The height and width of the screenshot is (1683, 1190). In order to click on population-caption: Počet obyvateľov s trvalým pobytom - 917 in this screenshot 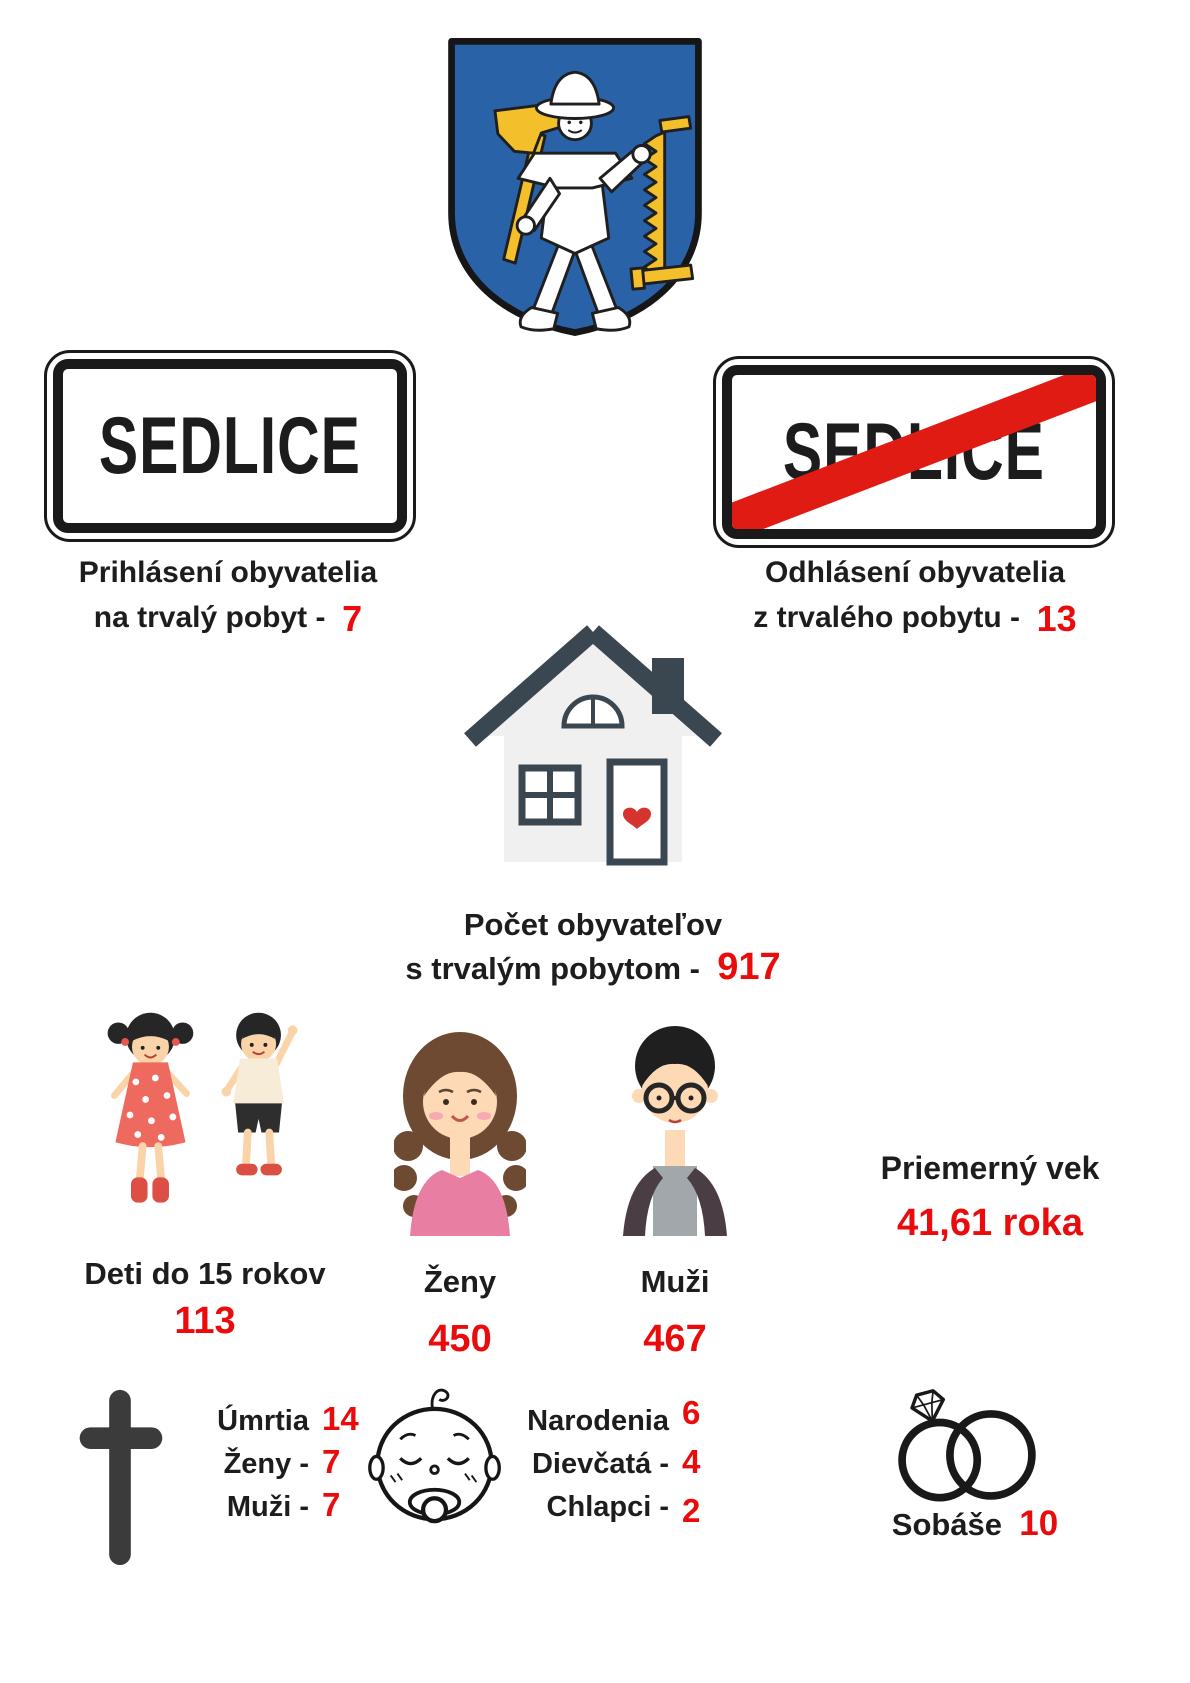, I will do `click(593, 947)`.